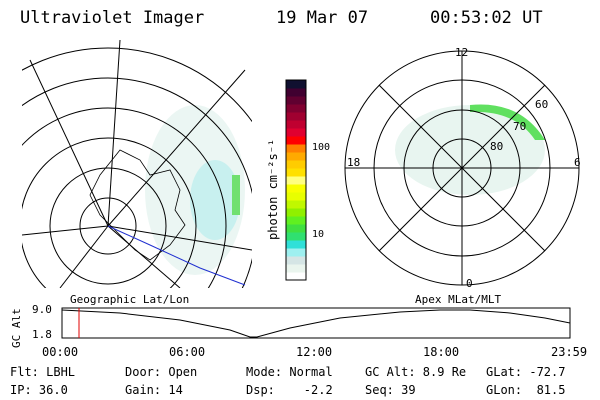 The width and height of the screenshot is (600, 400). What do you see at coordinates (60, 352) in the screenshot?
I see `xtick-0: 00:00` at bounding box center [60, 352].